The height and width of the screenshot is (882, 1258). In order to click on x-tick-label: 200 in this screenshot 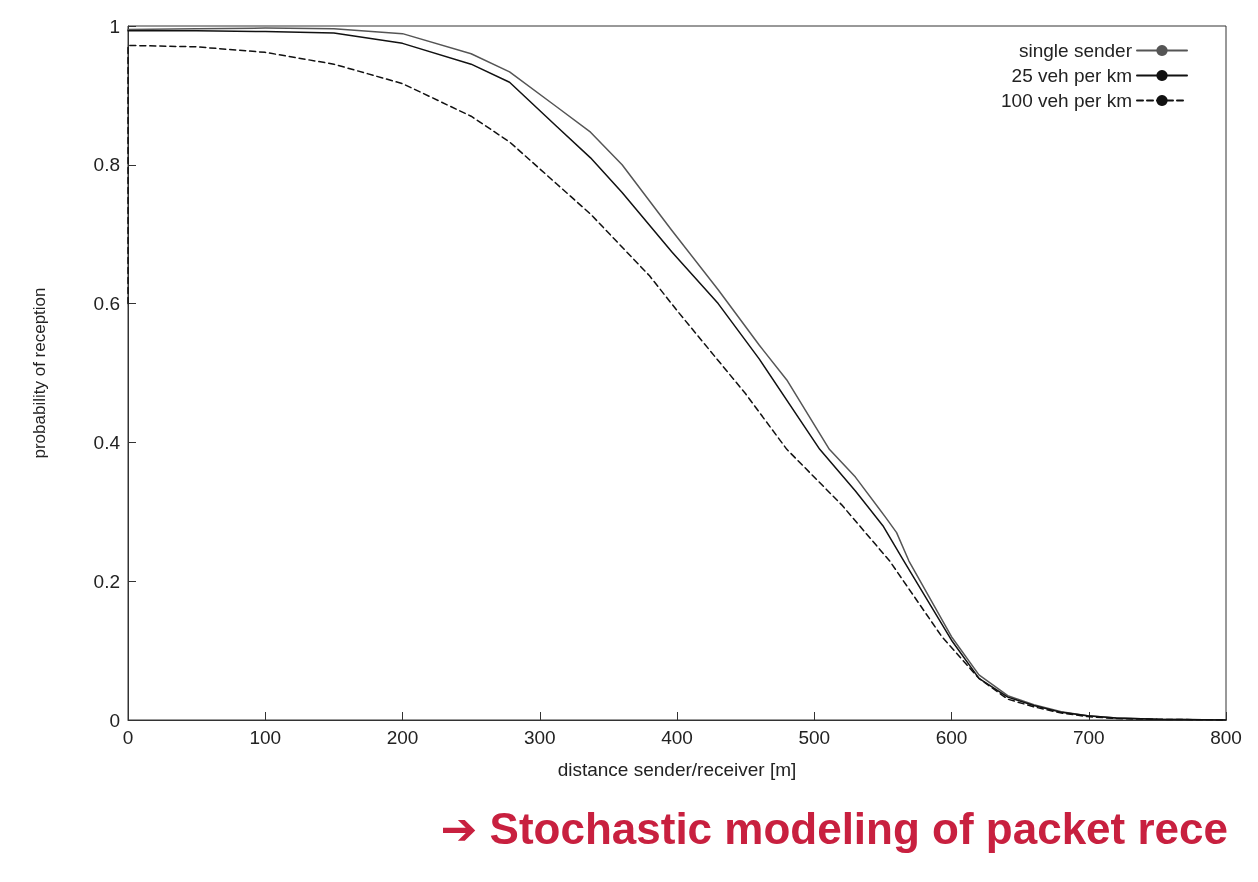, I will do `click(402, 737)`.